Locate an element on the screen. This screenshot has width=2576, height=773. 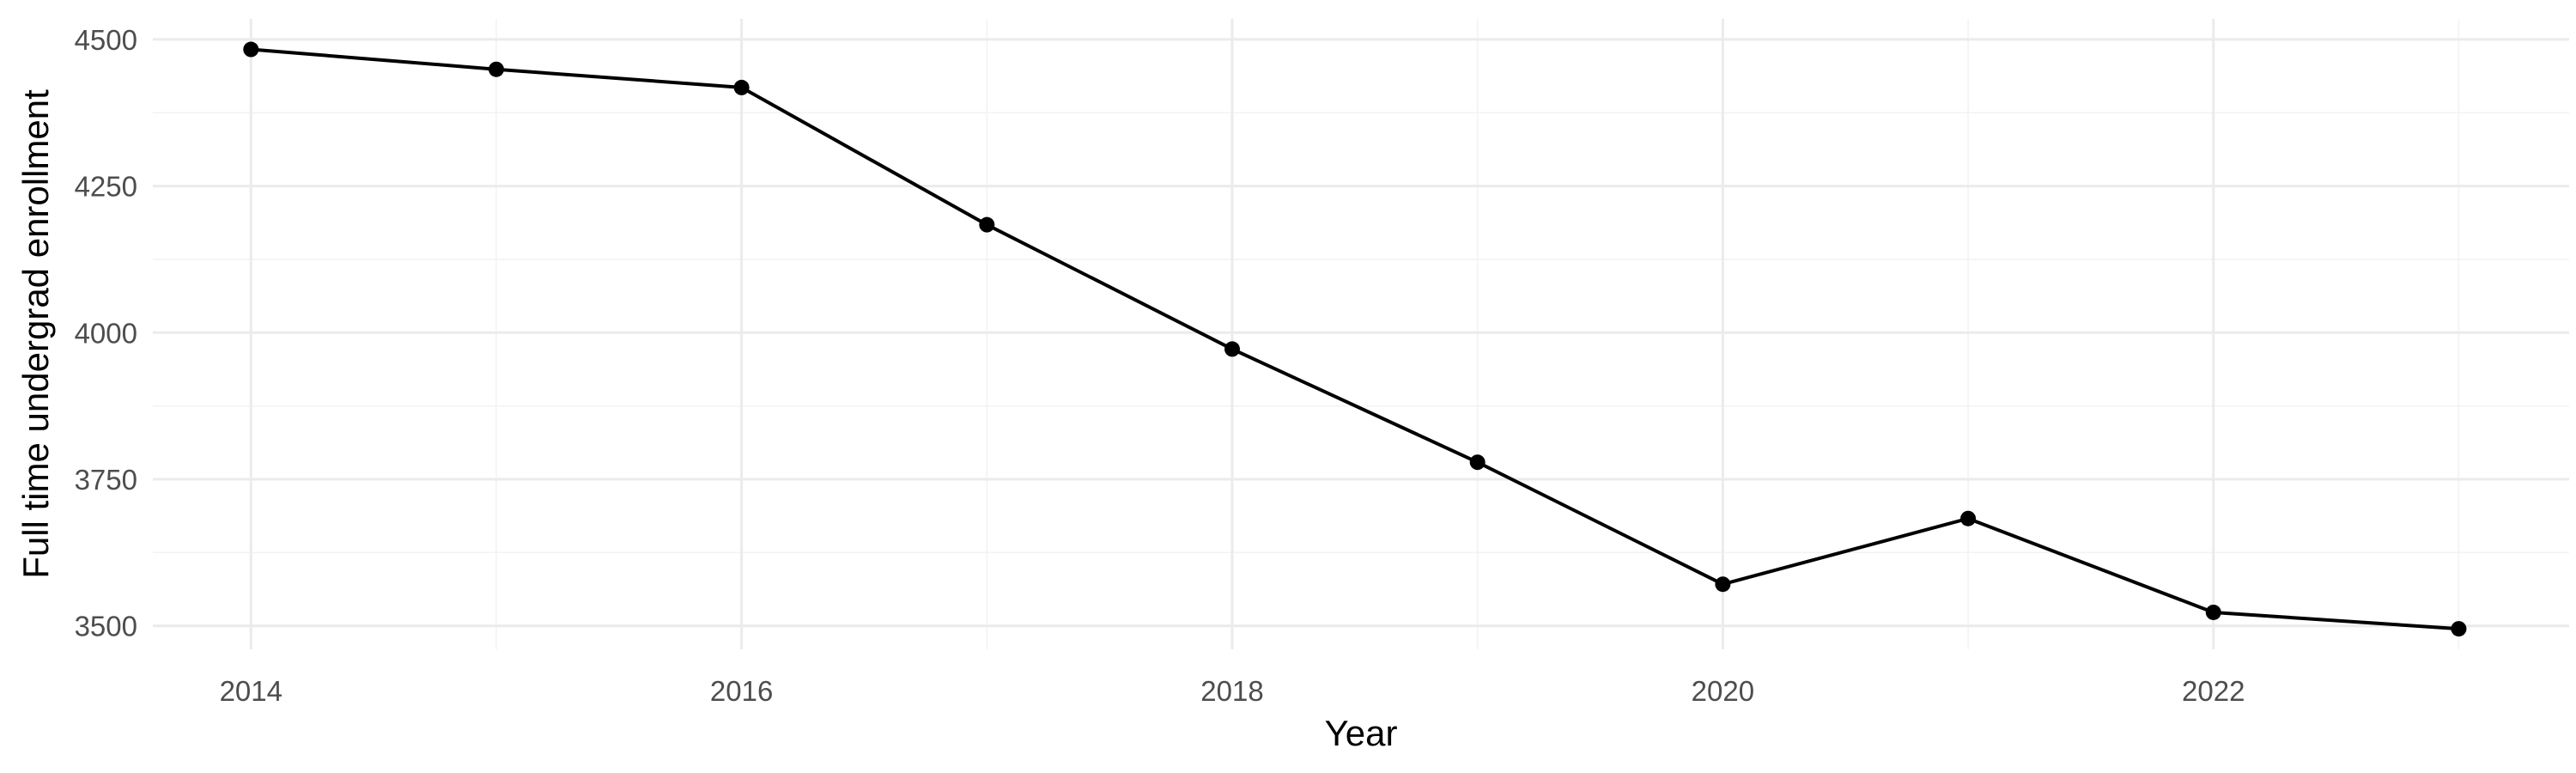
x-axis-title: Year is located at coordinates (1361, 733).